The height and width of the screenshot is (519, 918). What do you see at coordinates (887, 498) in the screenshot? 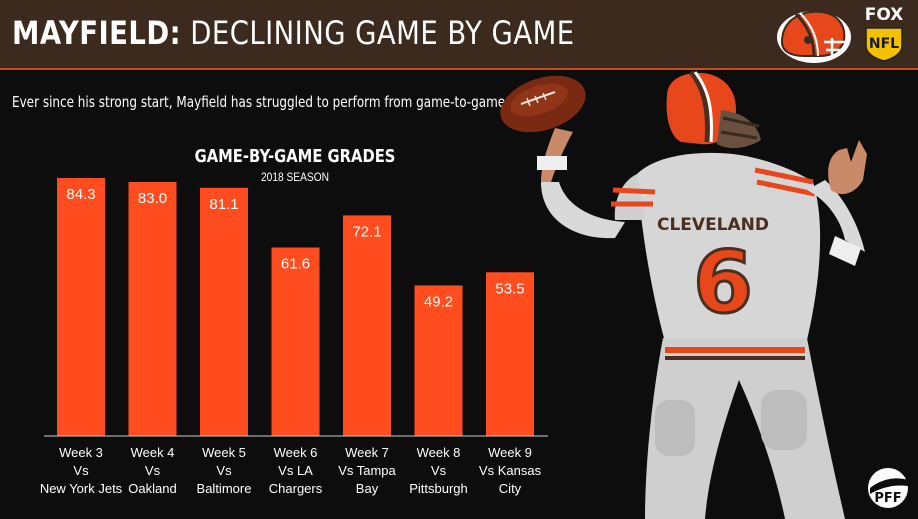
I see `pff-logo-text: PFF` at bounding box center [887, 498].